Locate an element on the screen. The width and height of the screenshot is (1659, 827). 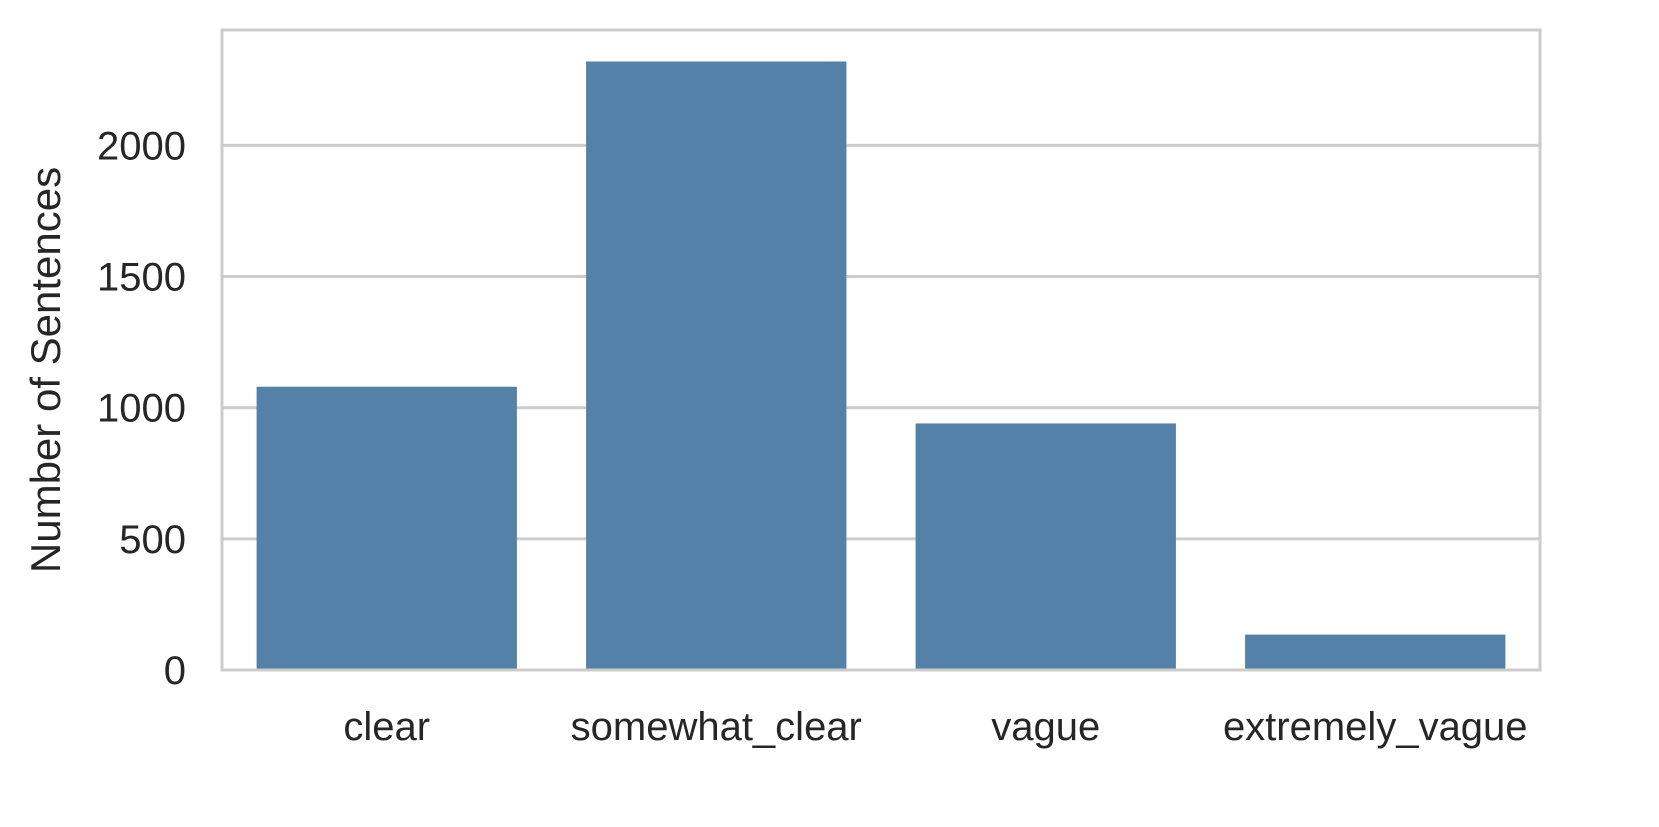
y-axis-label: Number of Sentences is located at coordinates (45, 370).